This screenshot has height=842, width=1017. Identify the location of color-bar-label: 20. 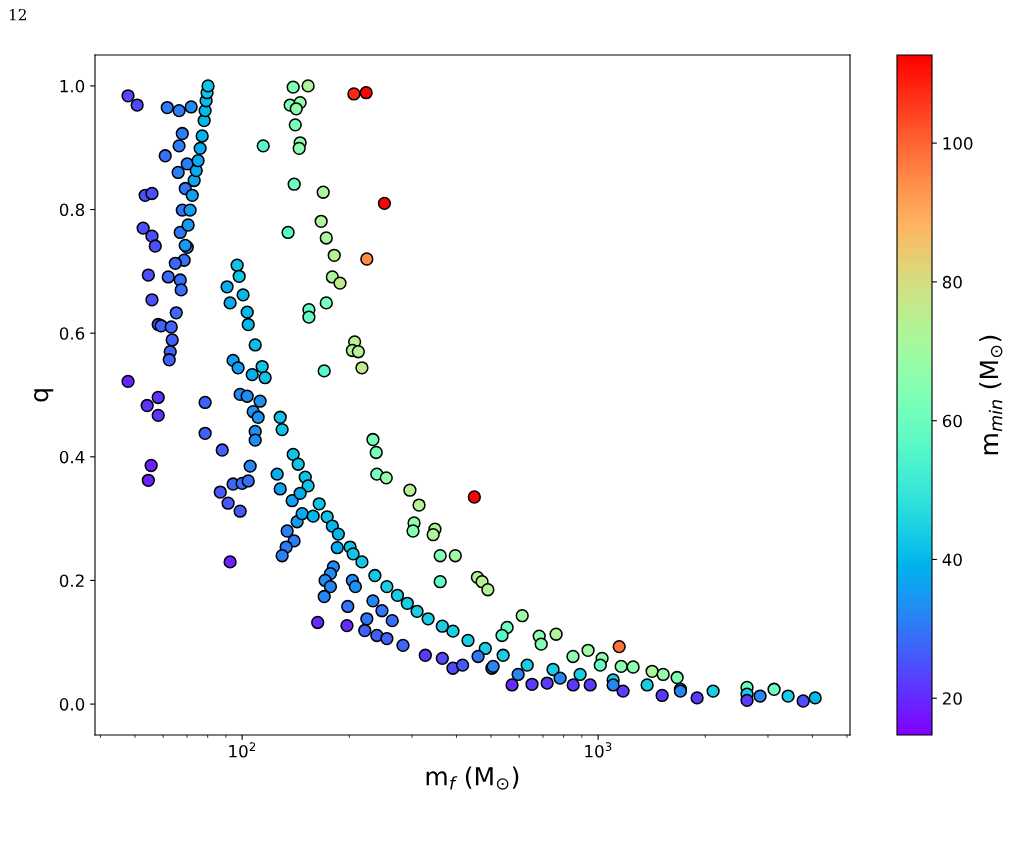
(952, 698).